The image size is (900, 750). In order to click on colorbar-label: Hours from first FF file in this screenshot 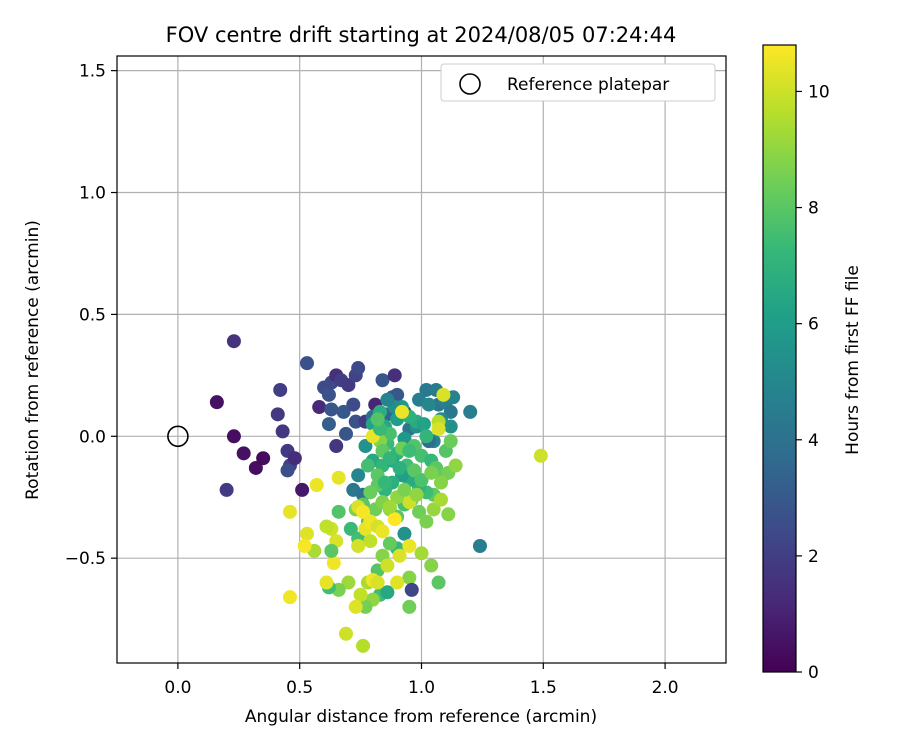, I will do `click(853, 360)`.